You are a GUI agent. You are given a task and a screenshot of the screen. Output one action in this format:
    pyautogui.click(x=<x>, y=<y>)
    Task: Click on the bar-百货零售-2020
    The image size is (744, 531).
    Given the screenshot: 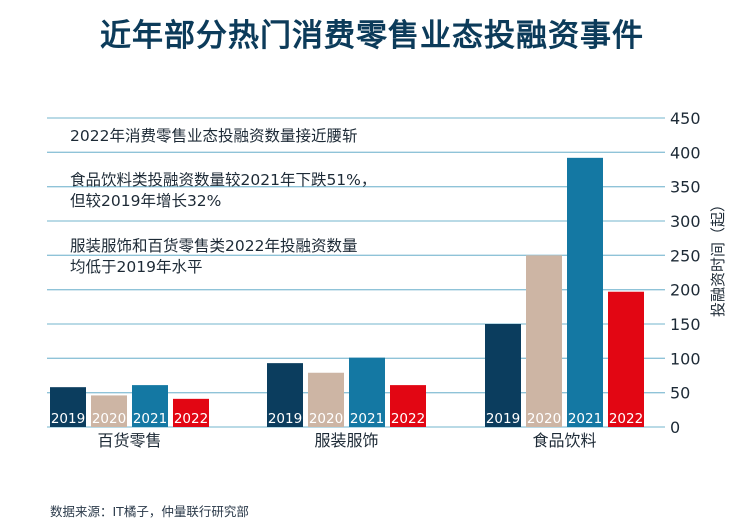 What is the action you would take?
    pyautogui.click(x=109, y=411)
    